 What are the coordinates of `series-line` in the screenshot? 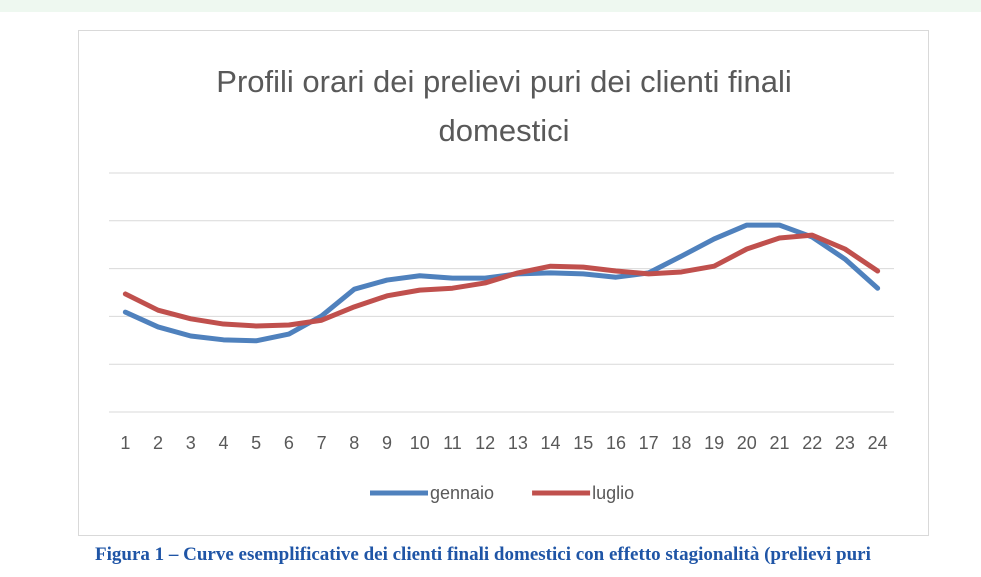 It's located at (501, 280).